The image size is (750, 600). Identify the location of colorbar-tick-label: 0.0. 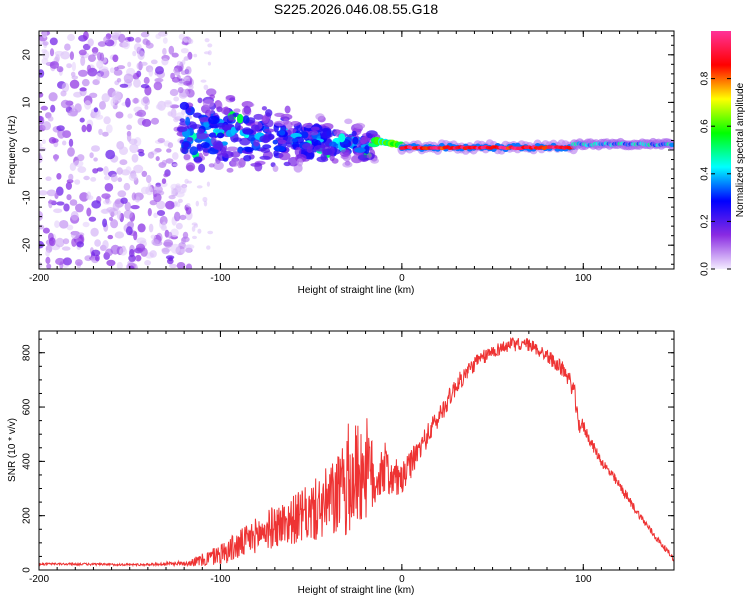
(705, 269).